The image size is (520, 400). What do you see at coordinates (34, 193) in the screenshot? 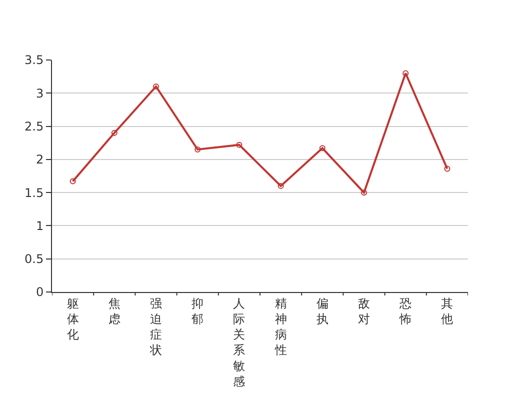
I see `y-tick-label: 1.5` at bounding box center [34, 193].